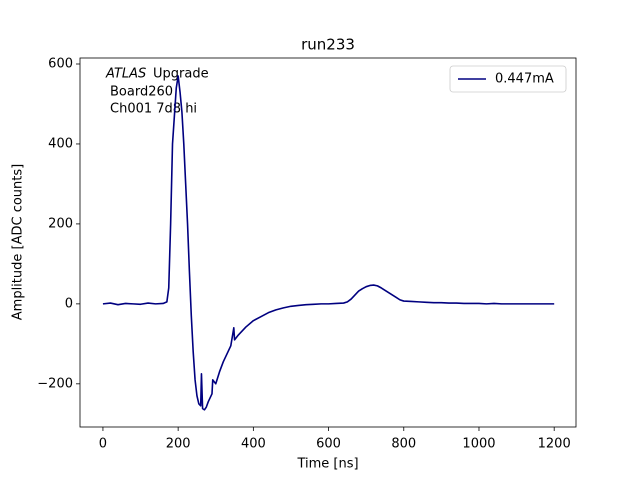 This screenshot has height=480, width=640. Describe the element at coordinates (69, 303) in the screenshot. I see `y-tick-label: 0` at that location.